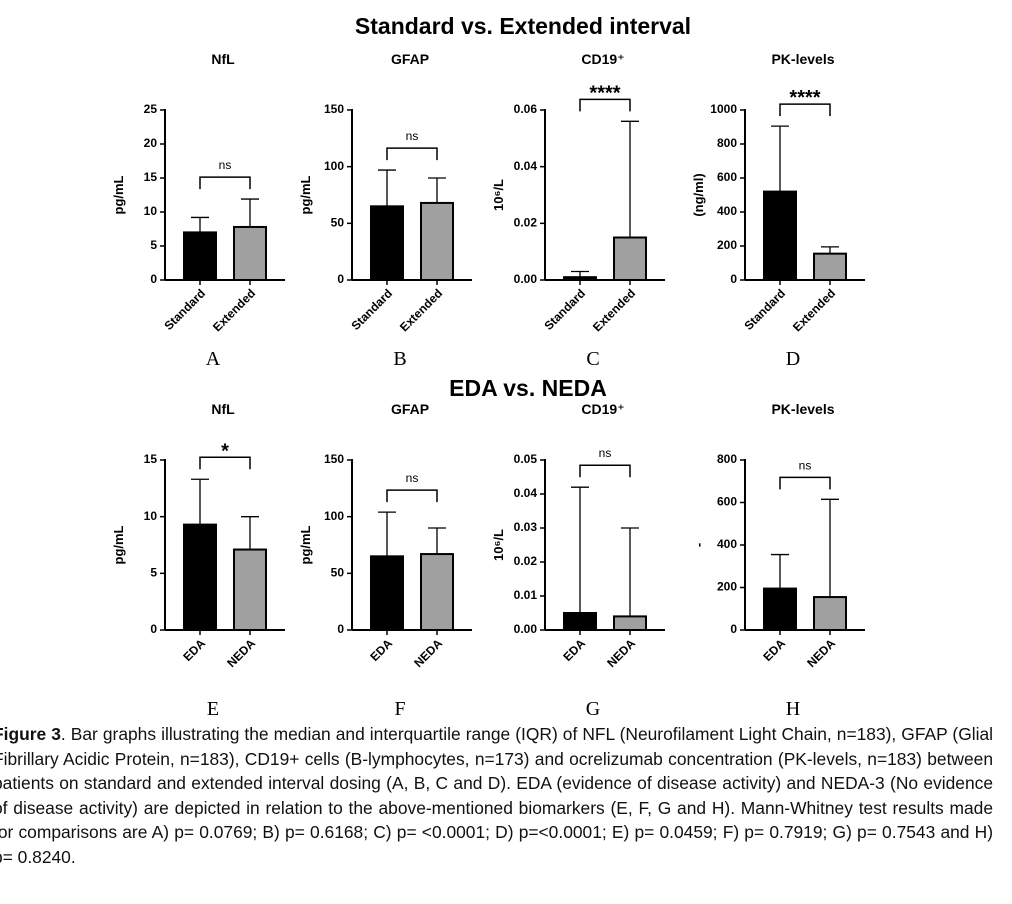 The width and height of the screenshot is (1012, 904). What do you see at coordinates (523, 26) in the screenshot?
I see `section-title: Standard vs. Extended interval` at bounding box center [523, 26].